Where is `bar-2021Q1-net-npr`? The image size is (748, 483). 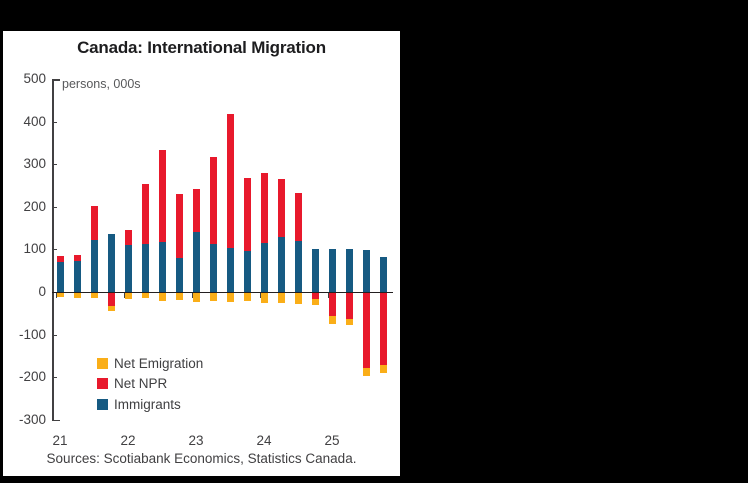
bar-2021Q1-net-npr is located at coordinates (60, 259).